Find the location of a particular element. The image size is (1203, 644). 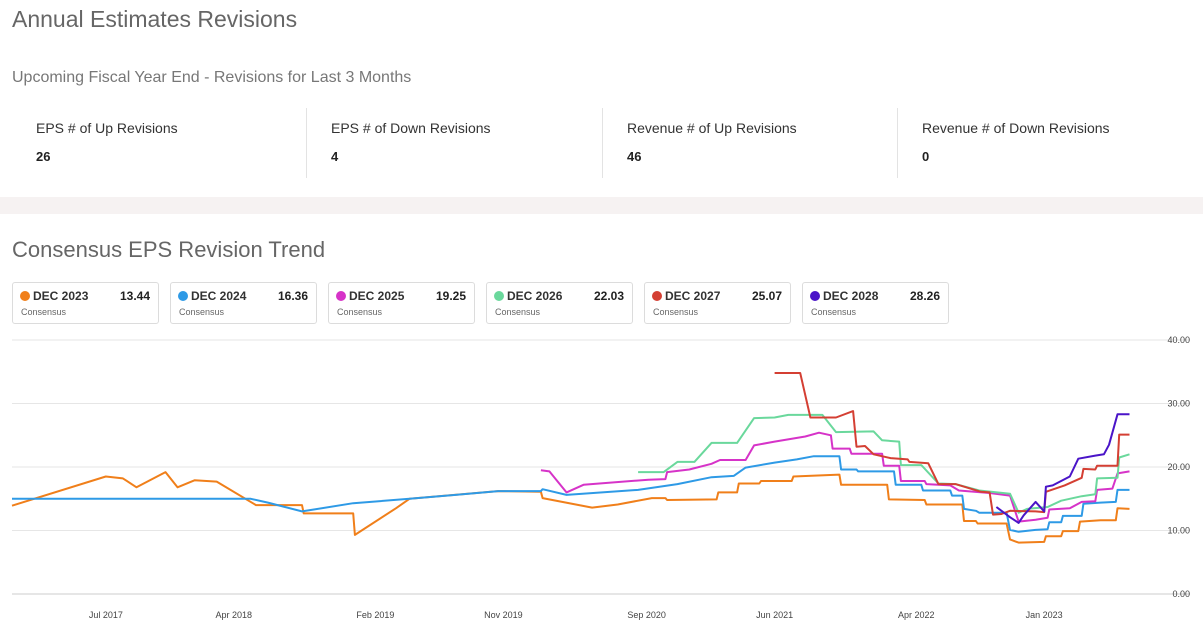

stat-label: EPS # of Down Revisions is located at coordinates (411, 128).